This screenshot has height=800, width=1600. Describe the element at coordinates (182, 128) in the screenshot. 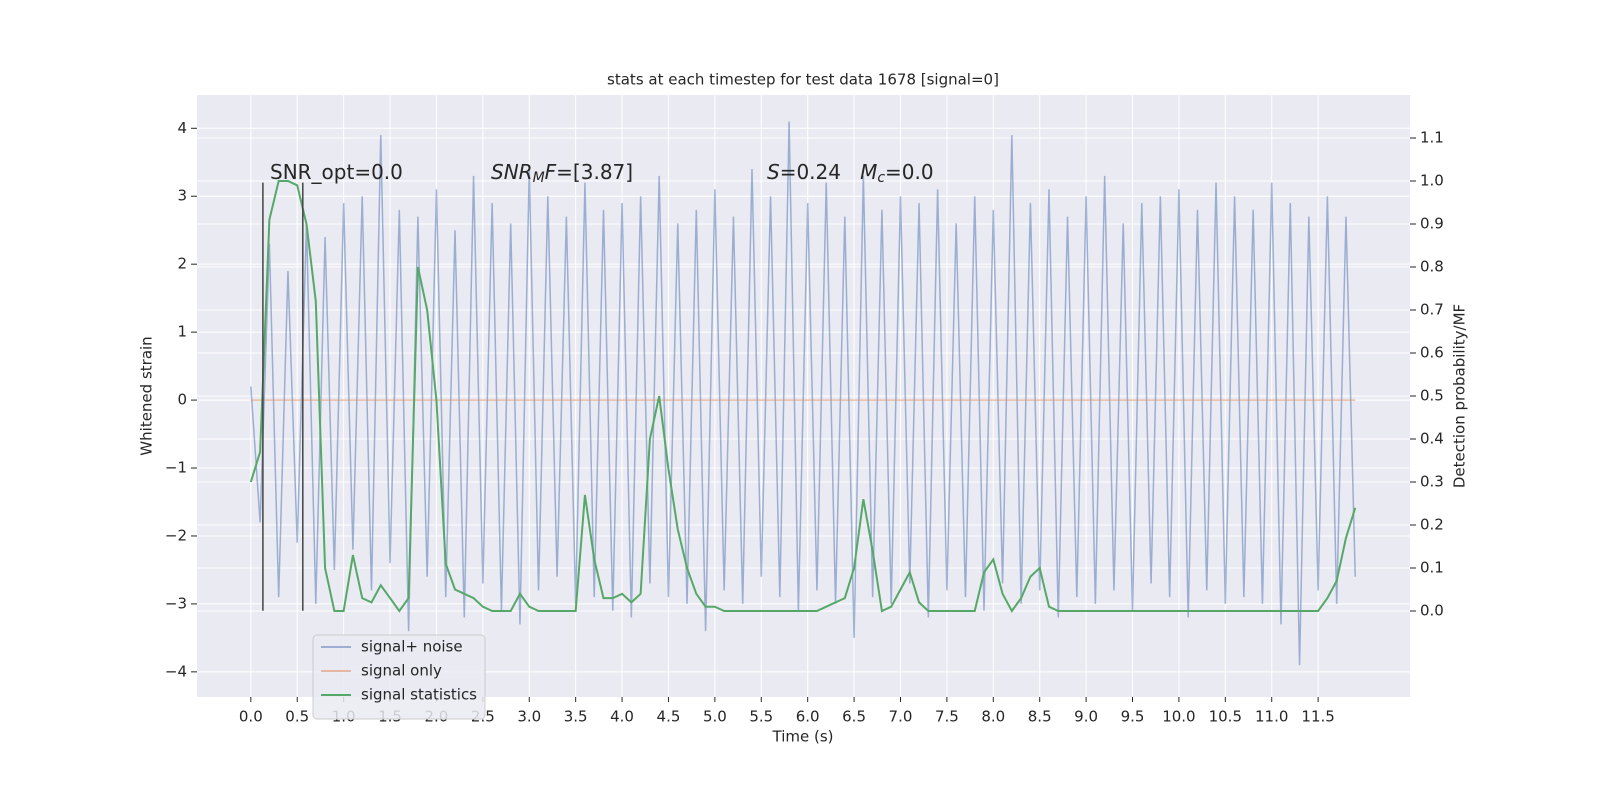

I see `y-tick-label: 4` at that location.